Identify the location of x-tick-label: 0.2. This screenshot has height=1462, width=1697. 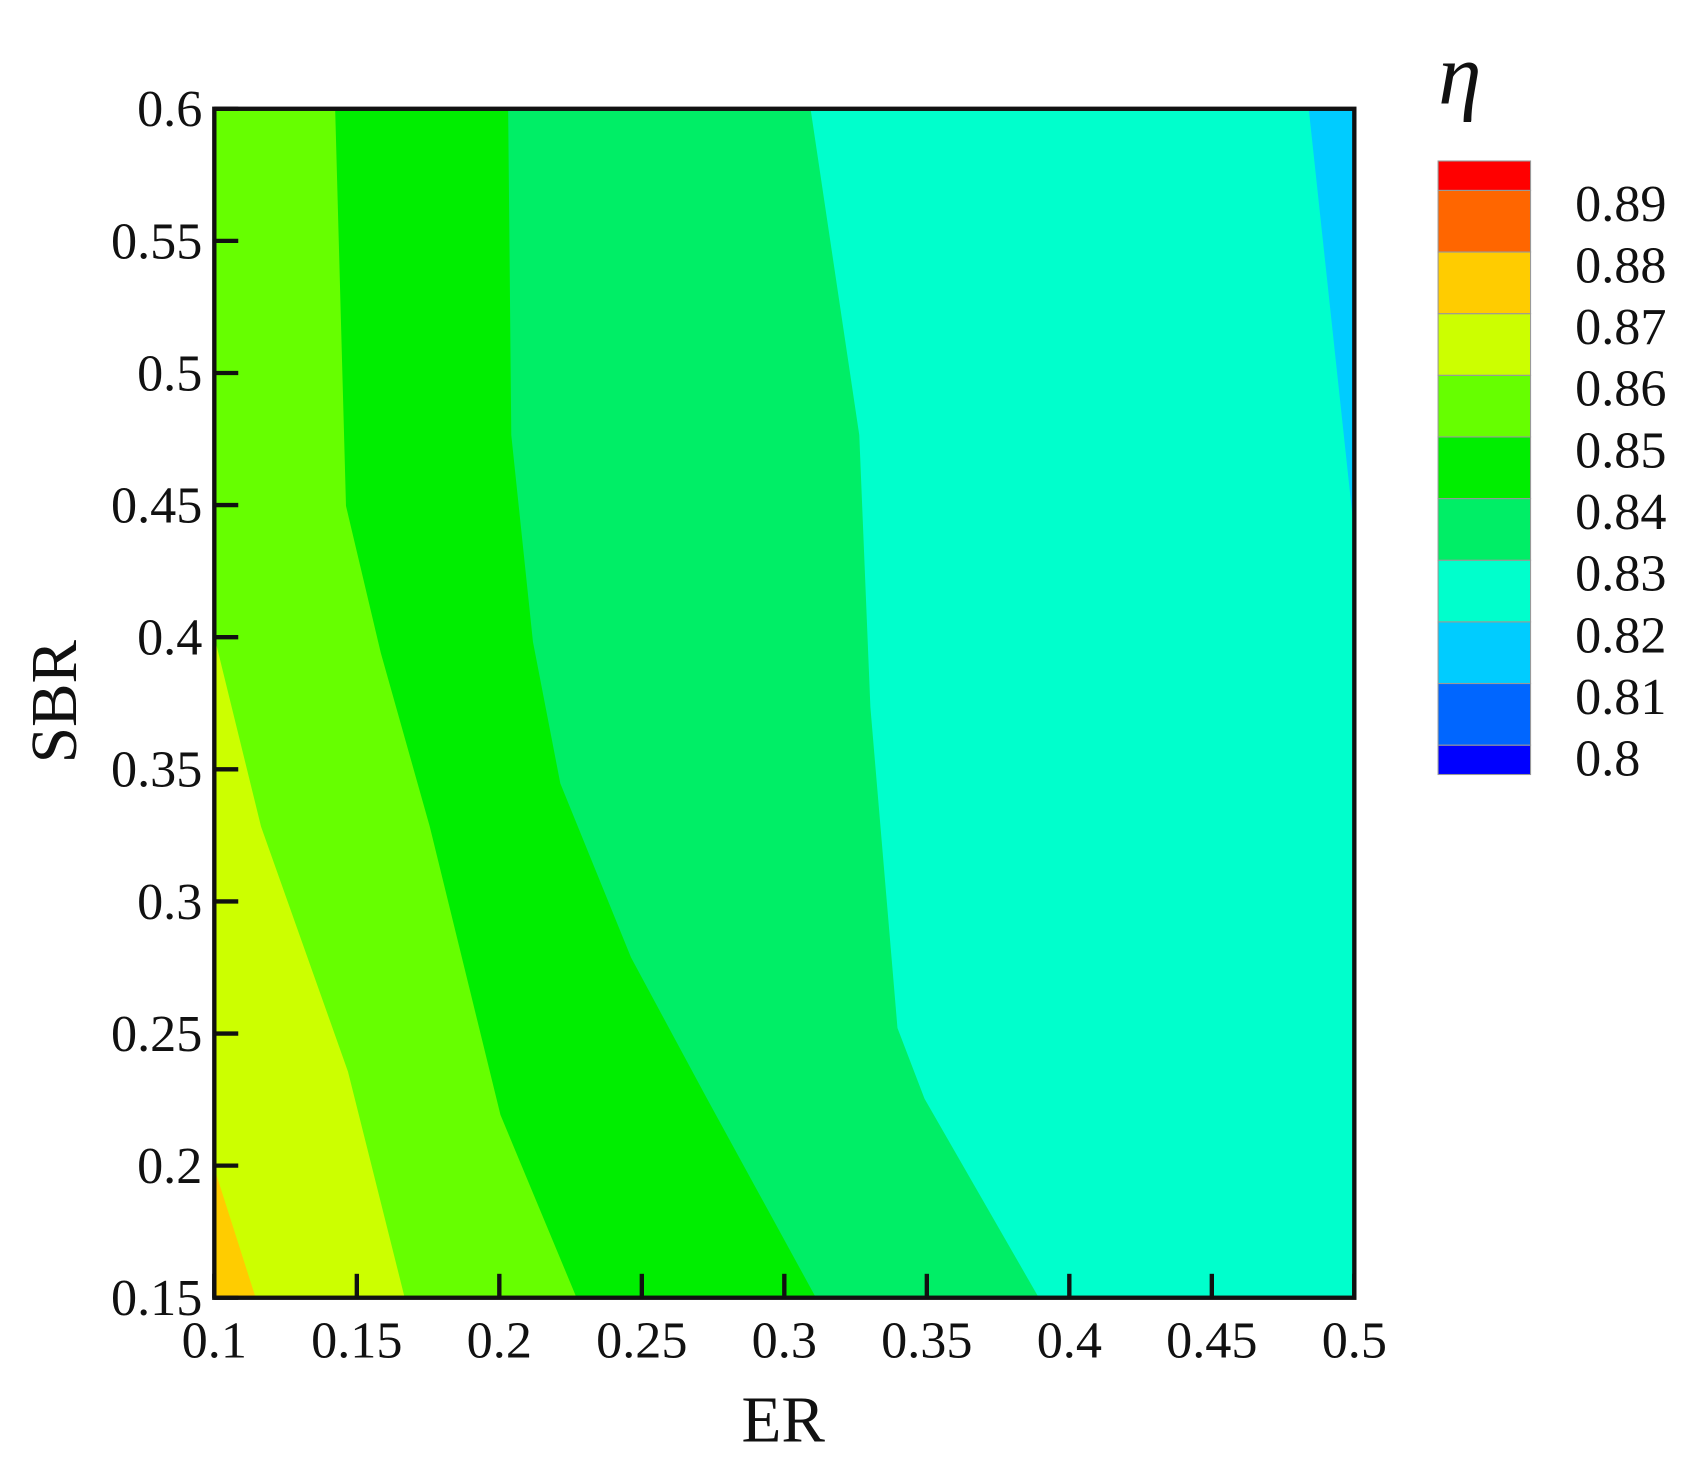
(499, 1341).